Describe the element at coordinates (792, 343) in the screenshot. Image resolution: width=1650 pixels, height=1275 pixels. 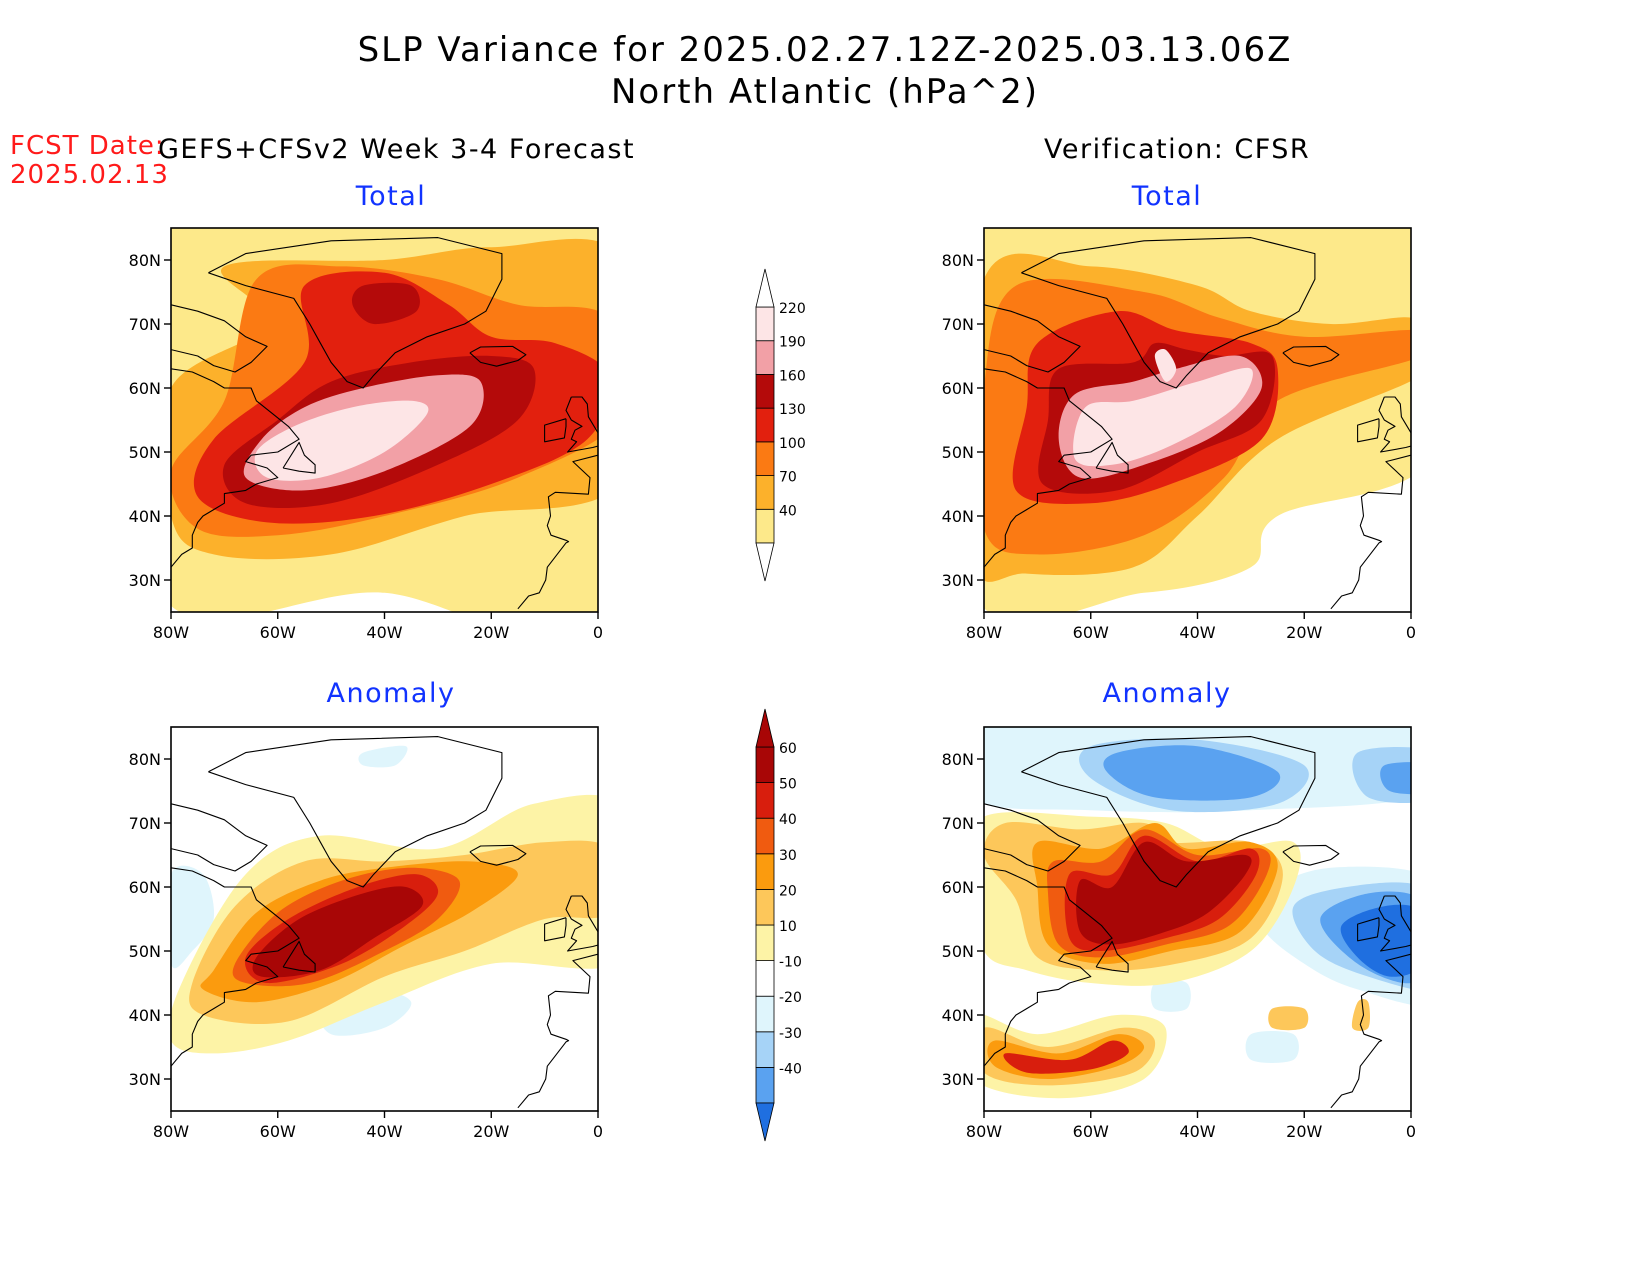
I see `colorbar-level-label: 190` at that location.